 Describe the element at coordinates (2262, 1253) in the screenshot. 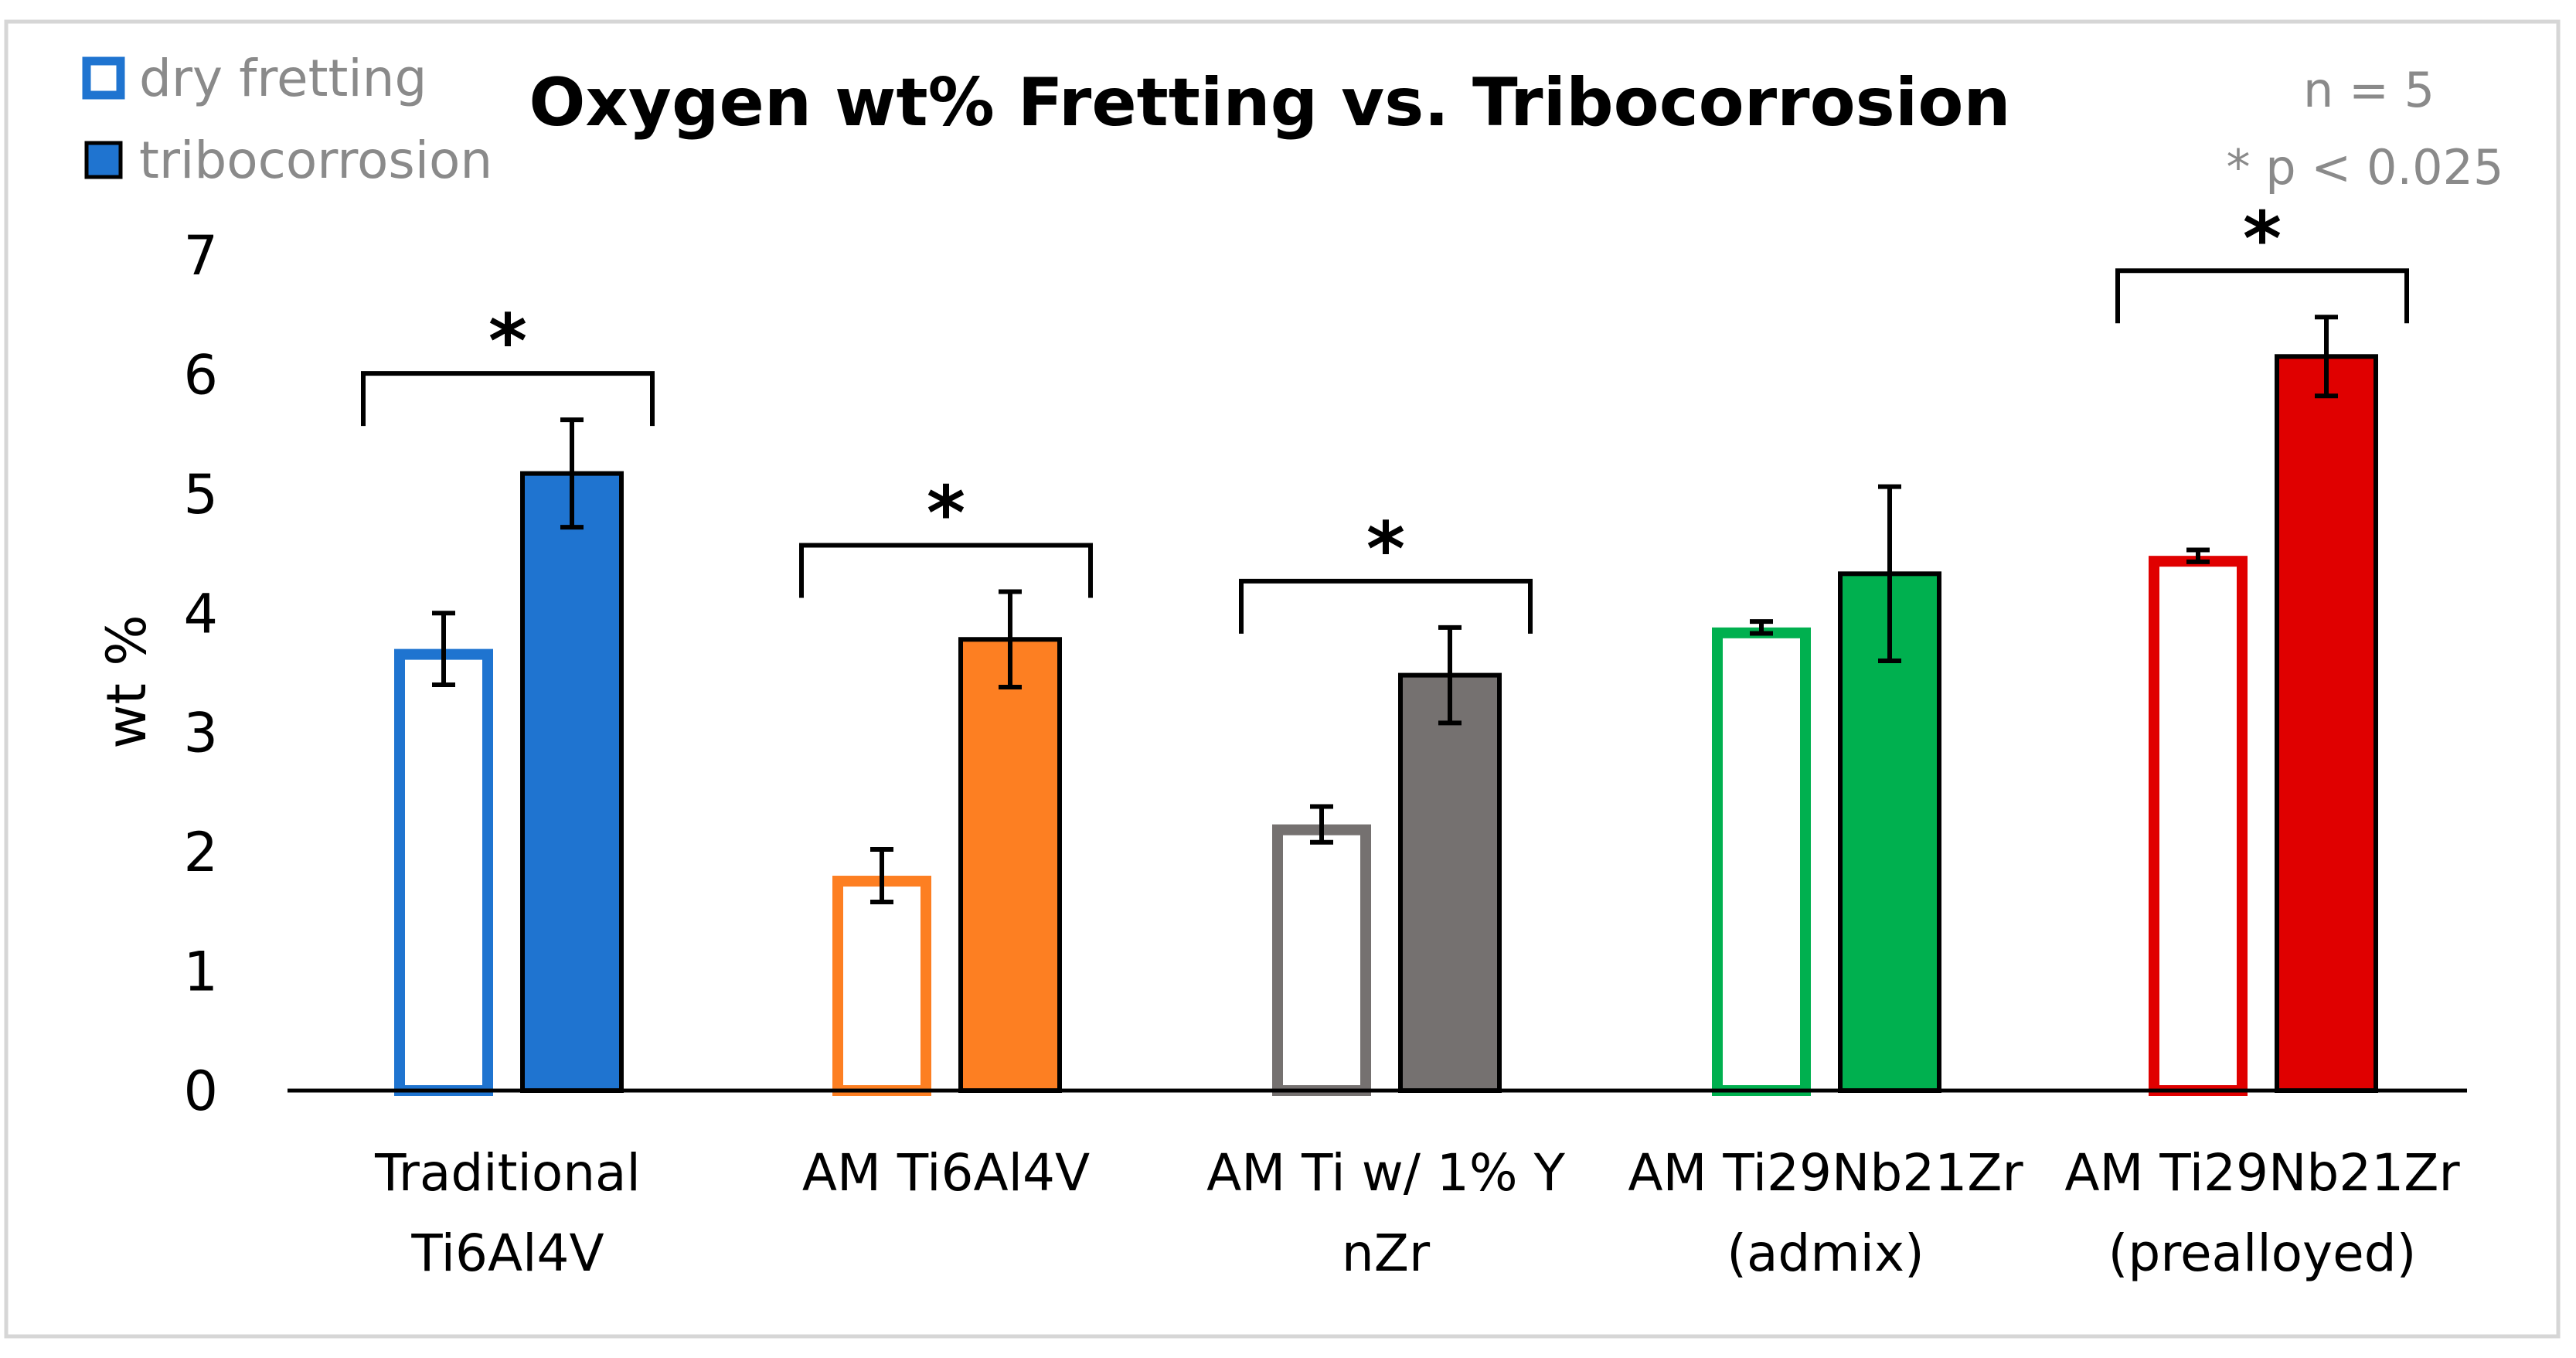

I see `x-tick-label: (prealloyed)` at that location.